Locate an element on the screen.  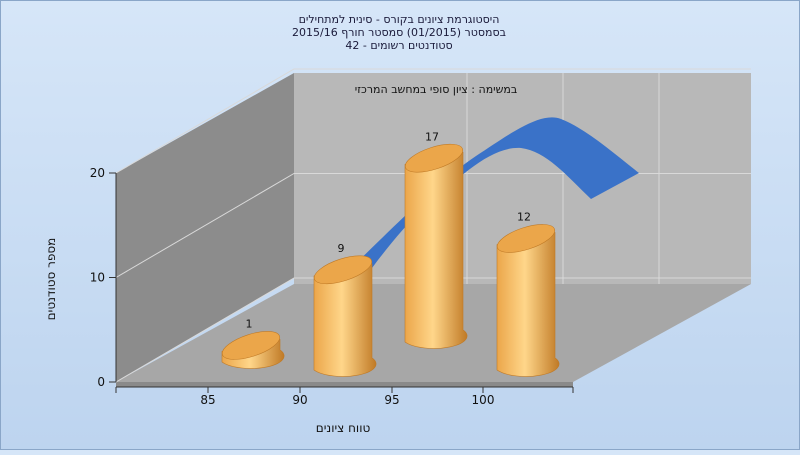
bar: 9 is located at coordinates (345, 309).